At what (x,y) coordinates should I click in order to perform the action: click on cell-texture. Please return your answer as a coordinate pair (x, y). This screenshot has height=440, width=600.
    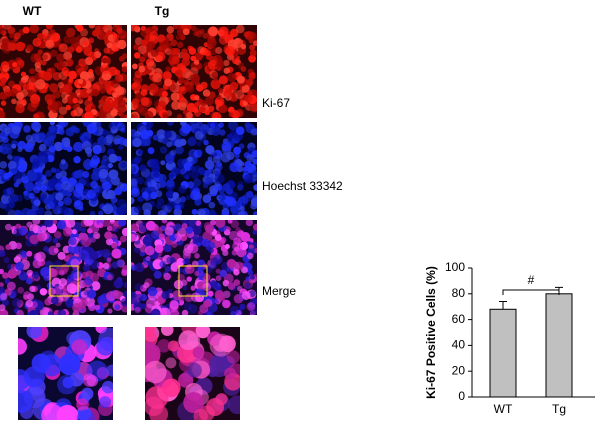
    Looking at the image, I should click on (63, 168).